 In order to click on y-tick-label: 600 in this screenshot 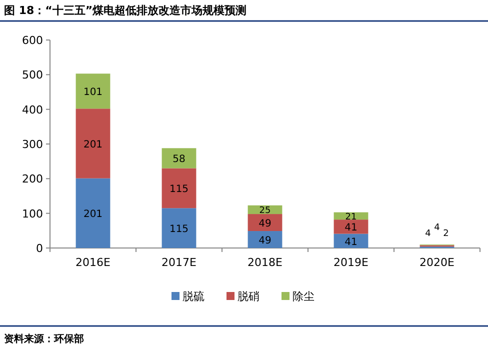, I will do `click(32, 40)`.